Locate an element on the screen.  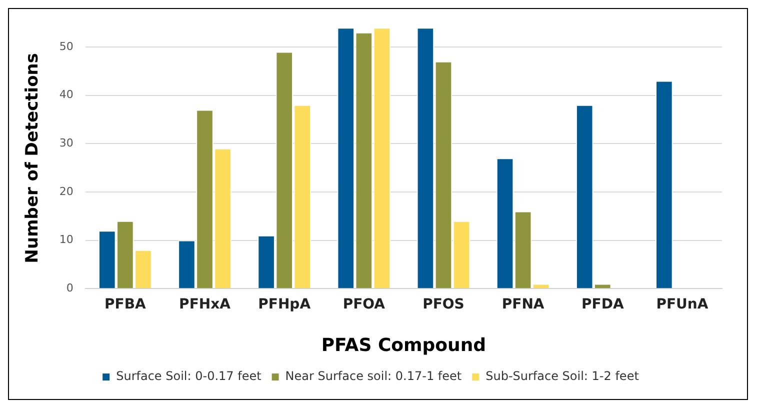
x-axis-title: PFAS Compound is located at coordinates (403, 345).